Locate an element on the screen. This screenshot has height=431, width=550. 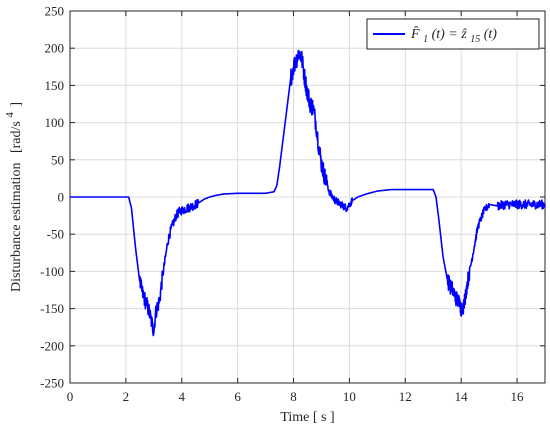
y-tick-label: -200 is located at coordinates (52, 345).